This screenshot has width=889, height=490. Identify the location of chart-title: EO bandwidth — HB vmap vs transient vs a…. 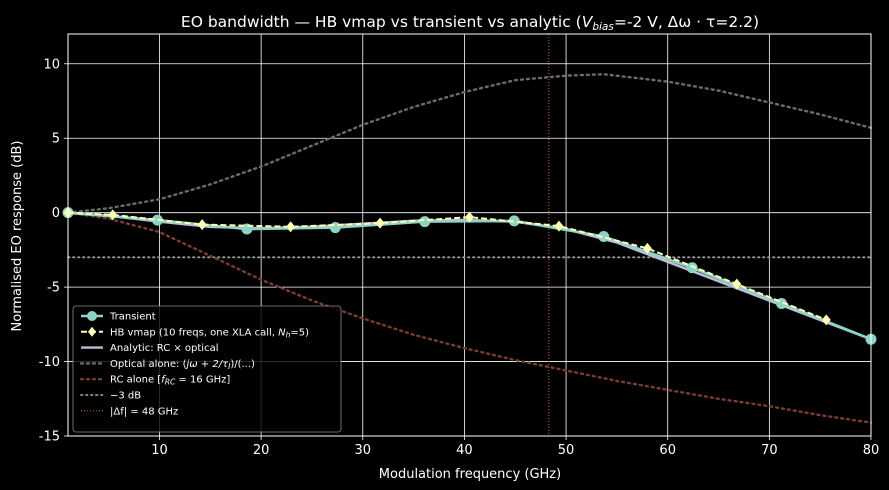
(470, 23).